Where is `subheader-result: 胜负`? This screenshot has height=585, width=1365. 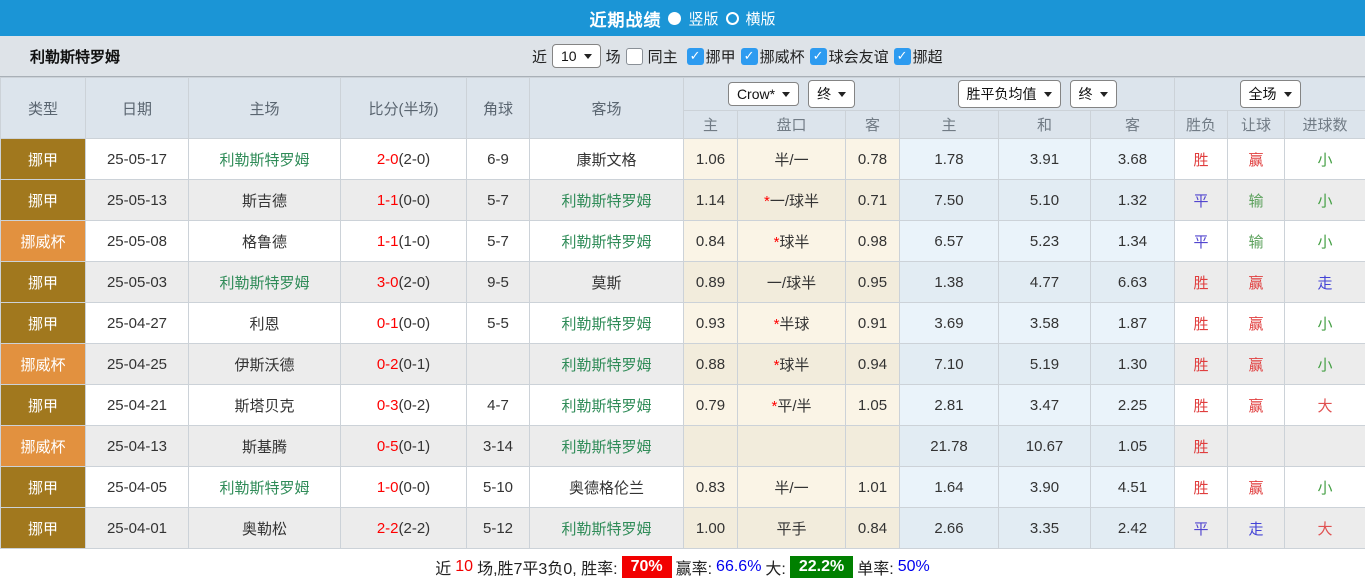 subheader-result: 胜负 is located at coordinates (1201, 125).